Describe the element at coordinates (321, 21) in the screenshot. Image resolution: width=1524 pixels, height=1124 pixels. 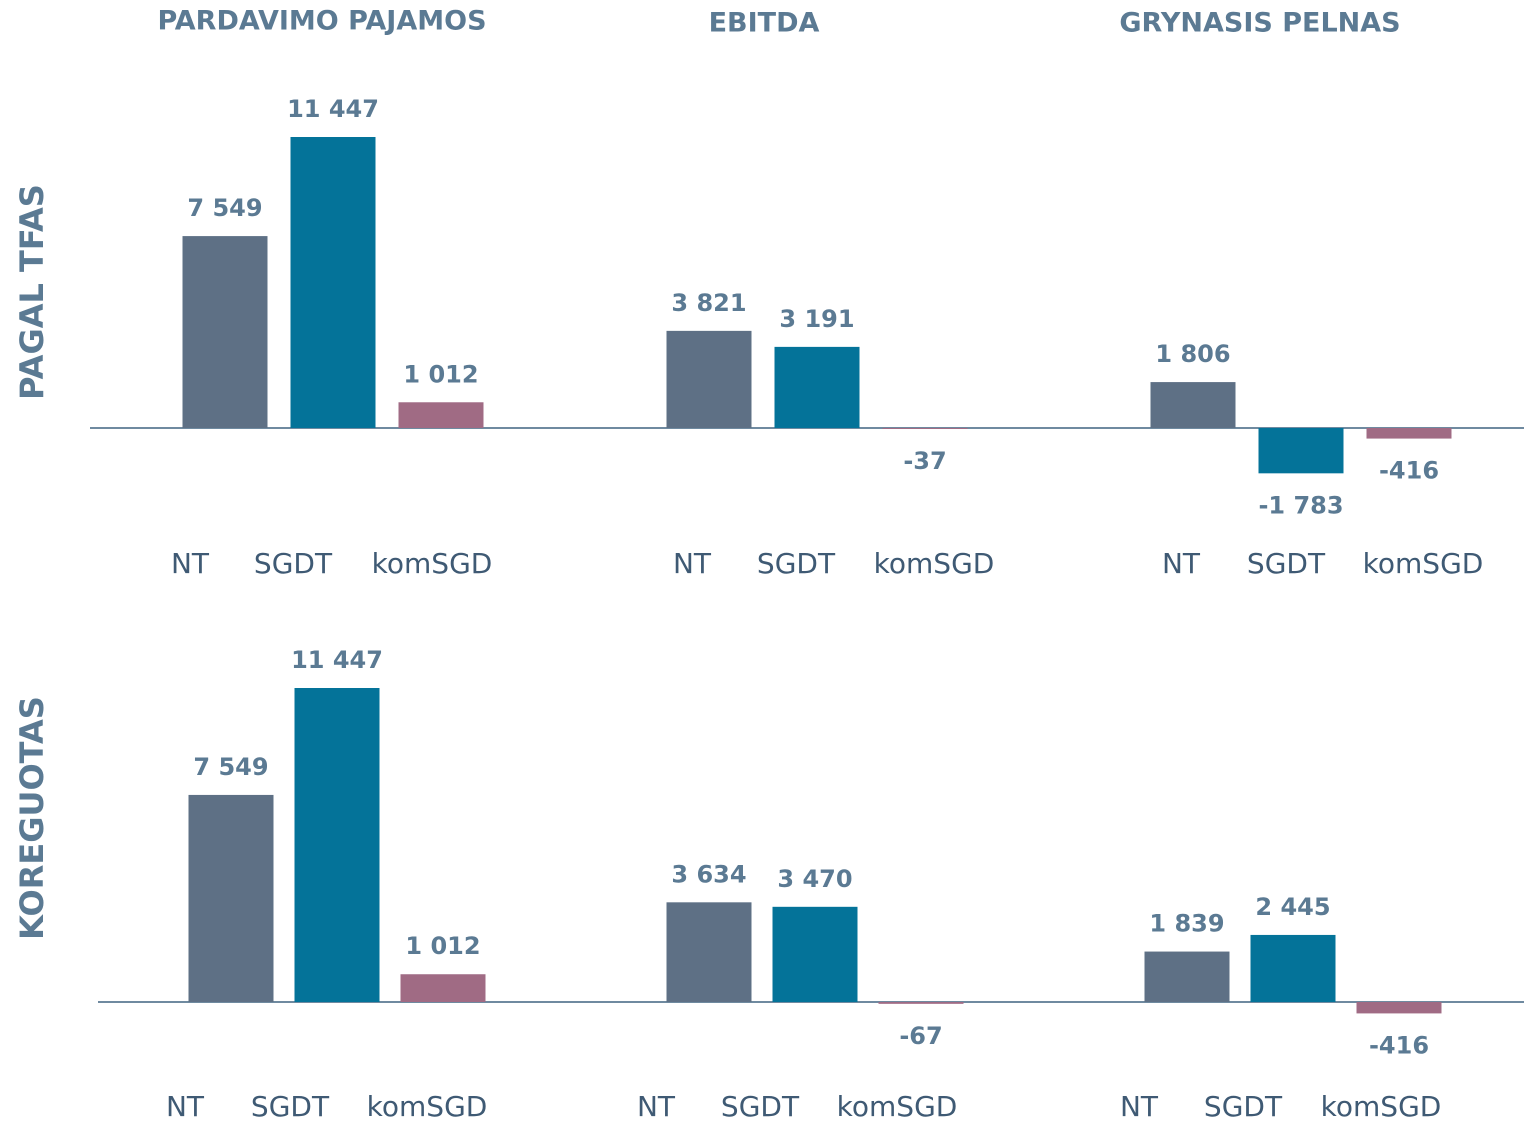
I see `column-title: PARDAVIMO PAJAMOS` at that location.